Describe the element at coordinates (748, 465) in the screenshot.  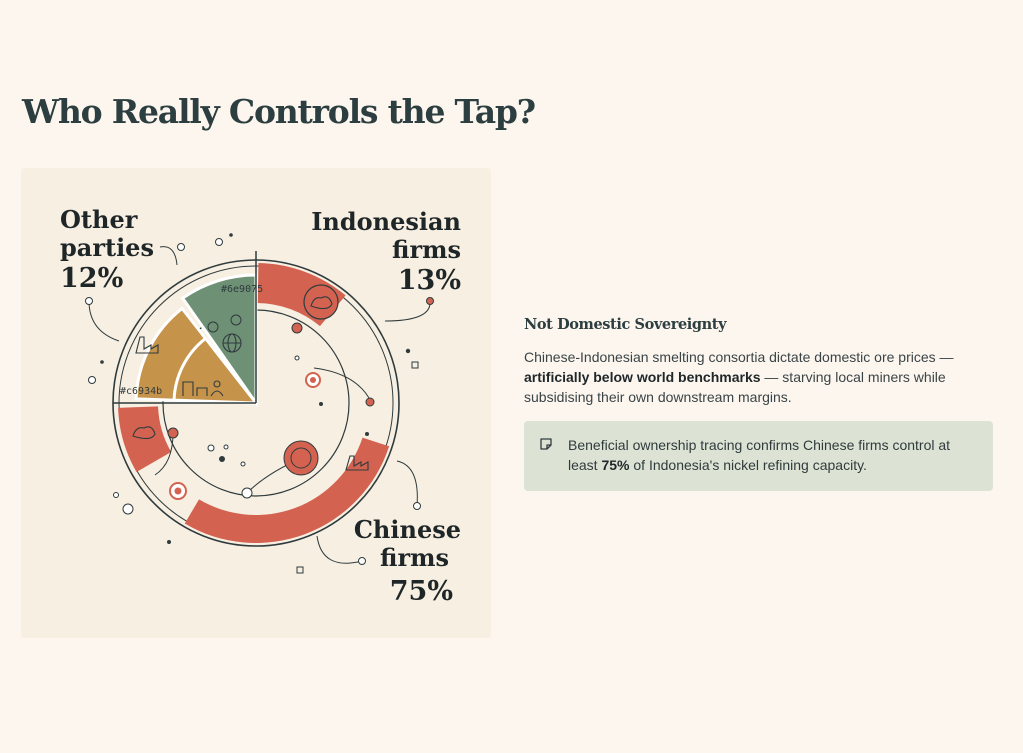
I see `callout-text-end: of Indonesia's nickel refining capacity.` at that location.